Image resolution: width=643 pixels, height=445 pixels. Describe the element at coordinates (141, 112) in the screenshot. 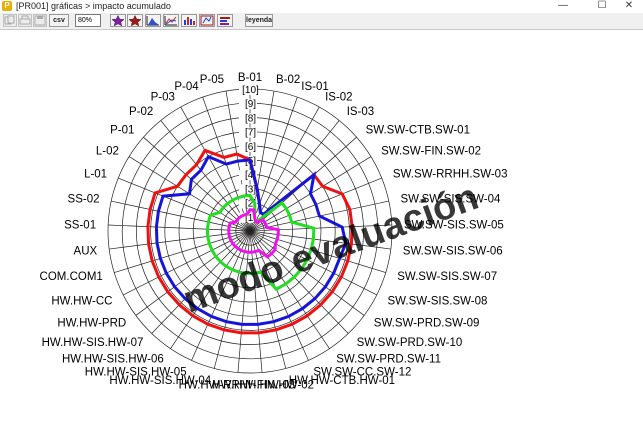

I see `category-label: P-02` at that location.